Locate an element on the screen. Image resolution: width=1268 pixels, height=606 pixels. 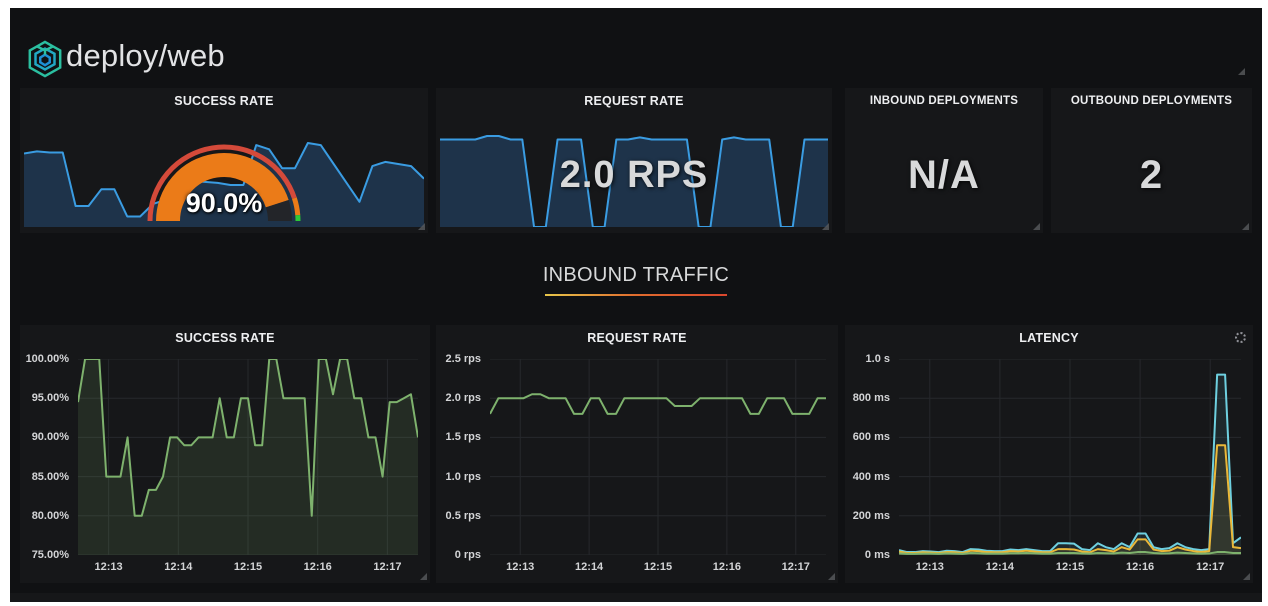
request-rate-value: 2.0 RPS is located at coordinates (634, 175).